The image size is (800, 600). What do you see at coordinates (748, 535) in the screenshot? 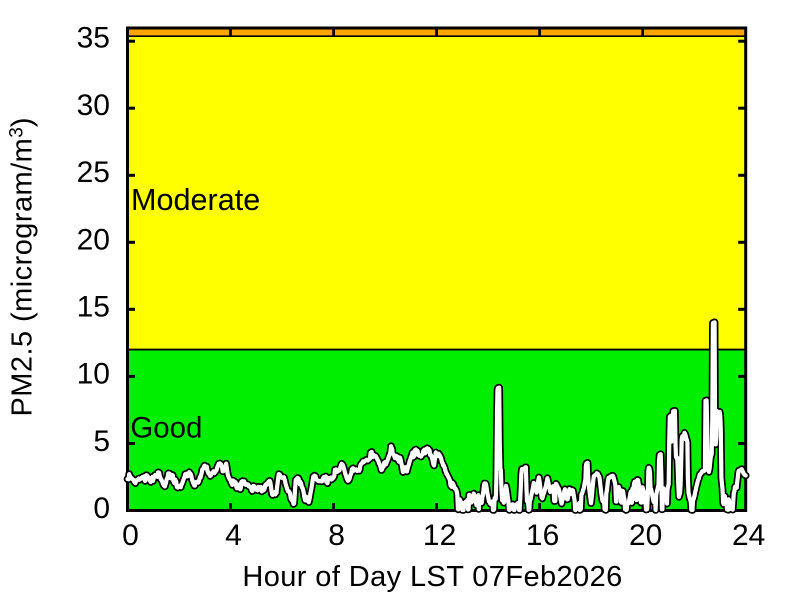
I see `svg-text: 24` at bounding box center [748, 535].